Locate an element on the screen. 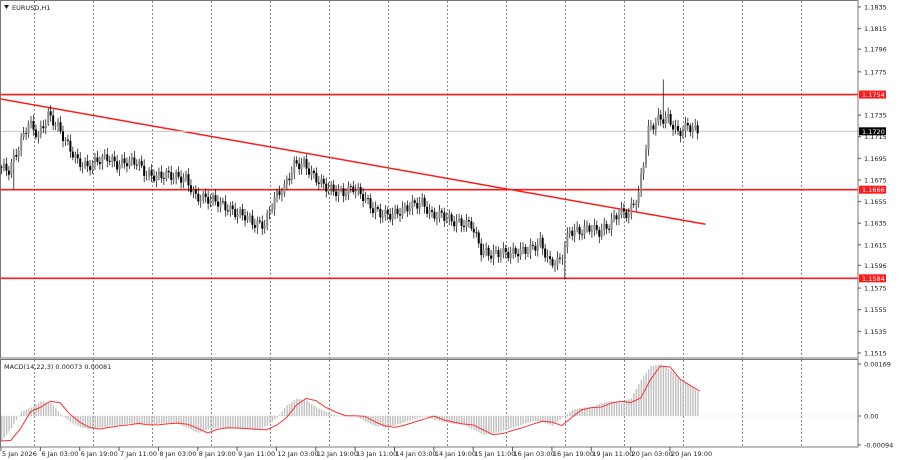 This screenshot has width=900, height=460. time-tick-label: 20 Jan 19:00 is located at coordinates (691, 454).